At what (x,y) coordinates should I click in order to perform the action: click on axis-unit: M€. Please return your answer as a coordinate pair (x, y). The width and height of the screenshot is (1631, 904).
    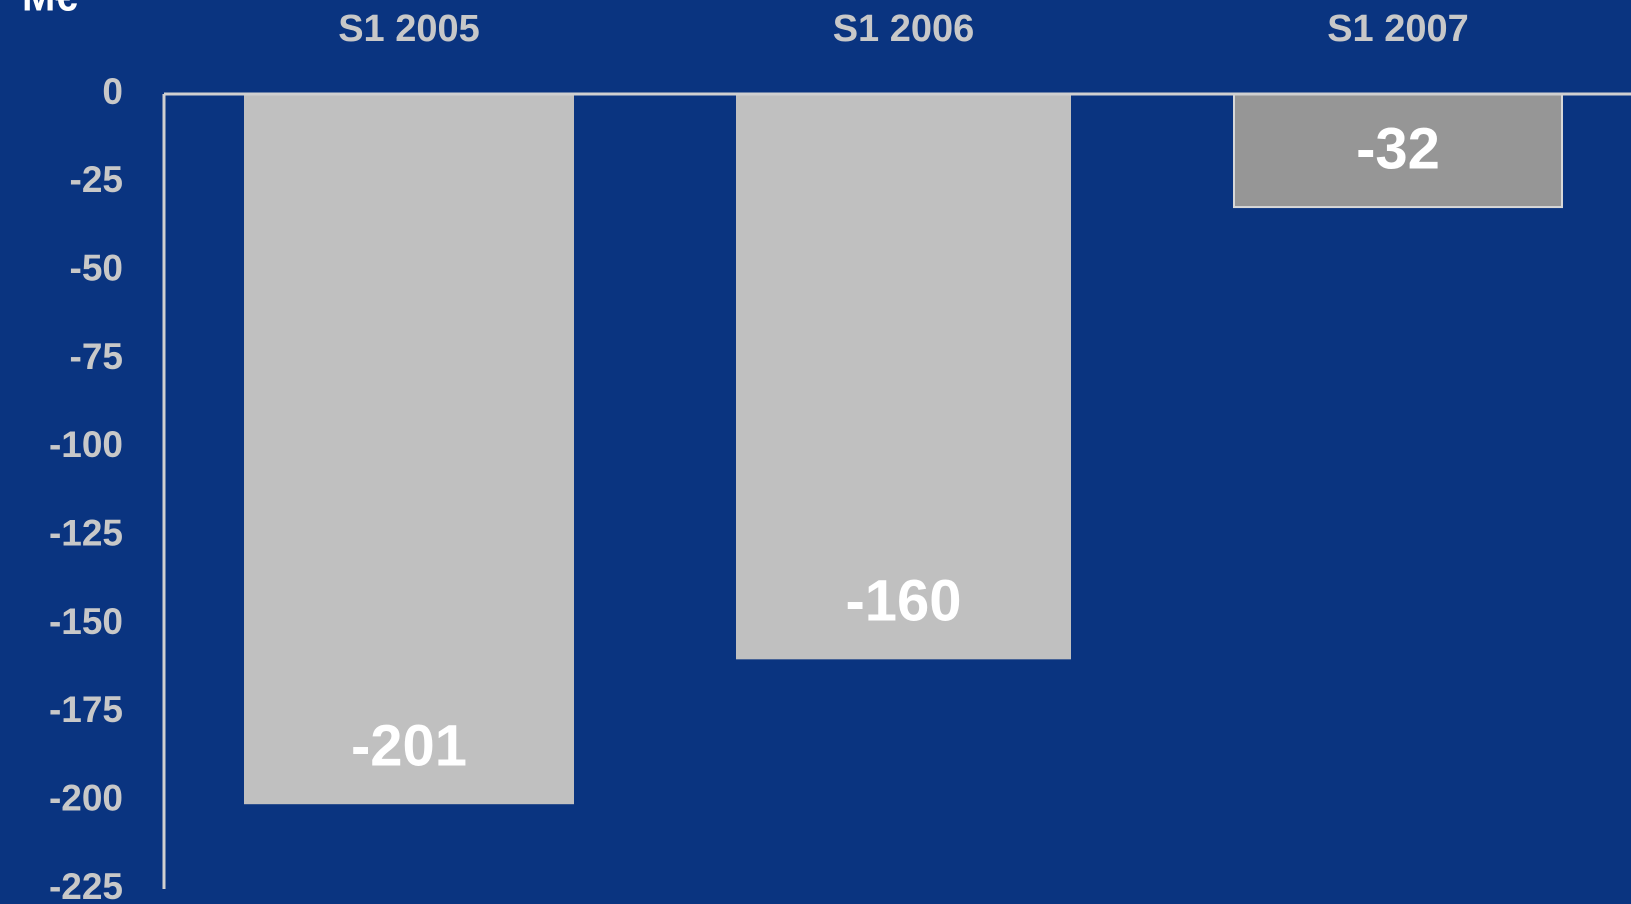
    Looking at the image, I should click on (50, 10).